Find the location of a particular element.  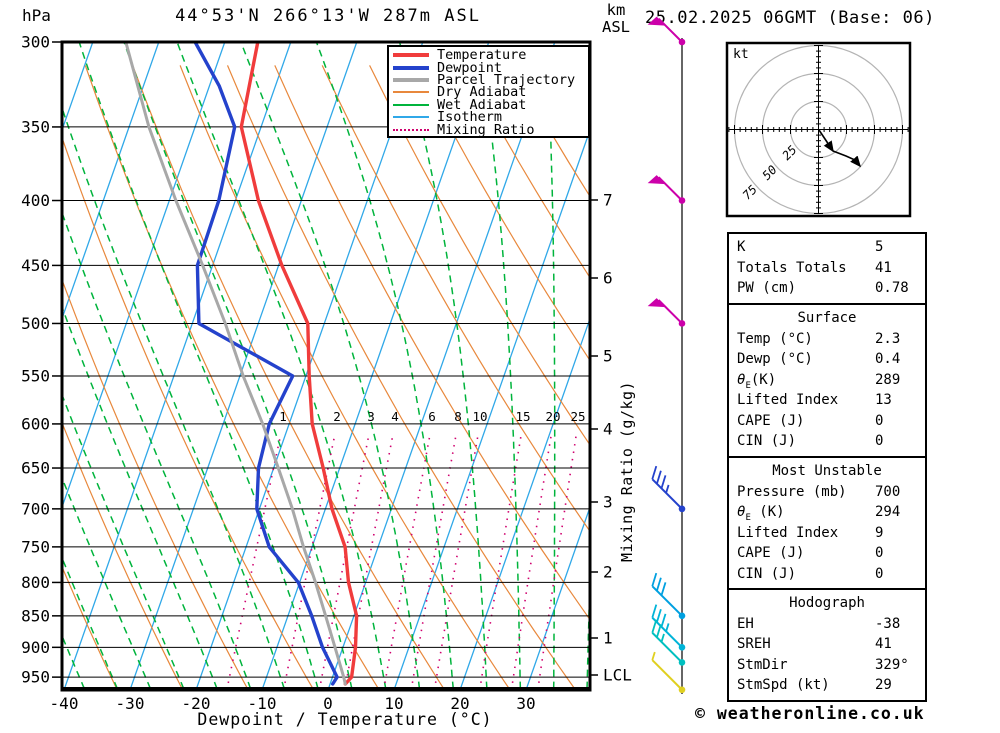

stats-panel: K 5 Totals Totals 41 PW (cm) 0.78 is located at coordinates (827, 268).